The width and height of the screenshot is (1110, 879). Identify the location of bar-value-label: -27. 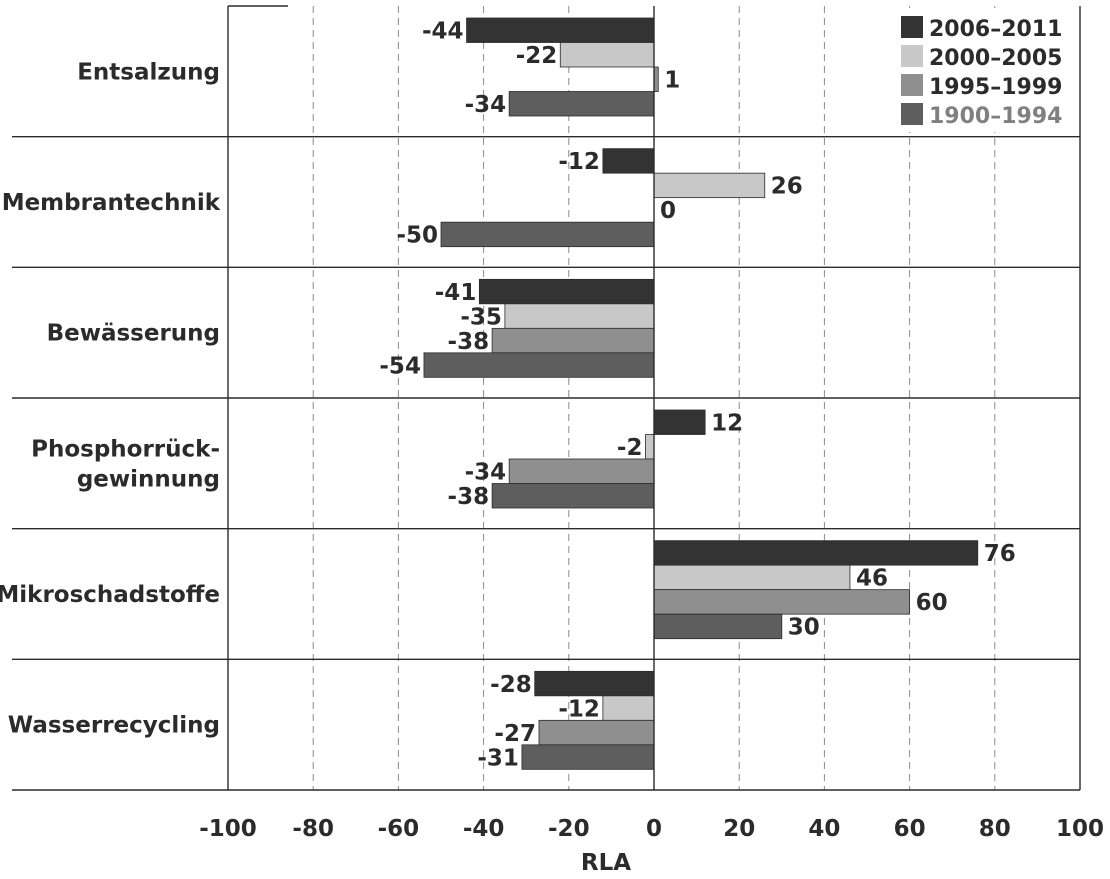
(515, 734).